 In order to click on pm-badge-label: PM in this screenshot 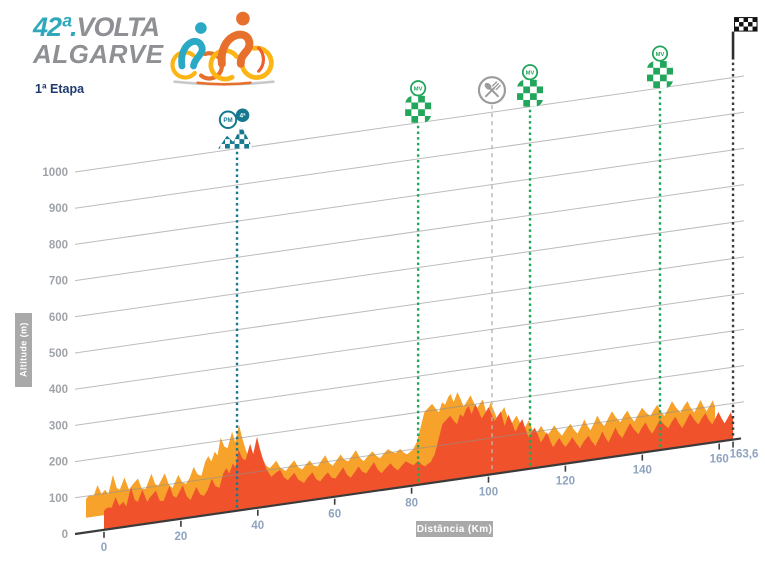, I will do `click(227, 120)`.